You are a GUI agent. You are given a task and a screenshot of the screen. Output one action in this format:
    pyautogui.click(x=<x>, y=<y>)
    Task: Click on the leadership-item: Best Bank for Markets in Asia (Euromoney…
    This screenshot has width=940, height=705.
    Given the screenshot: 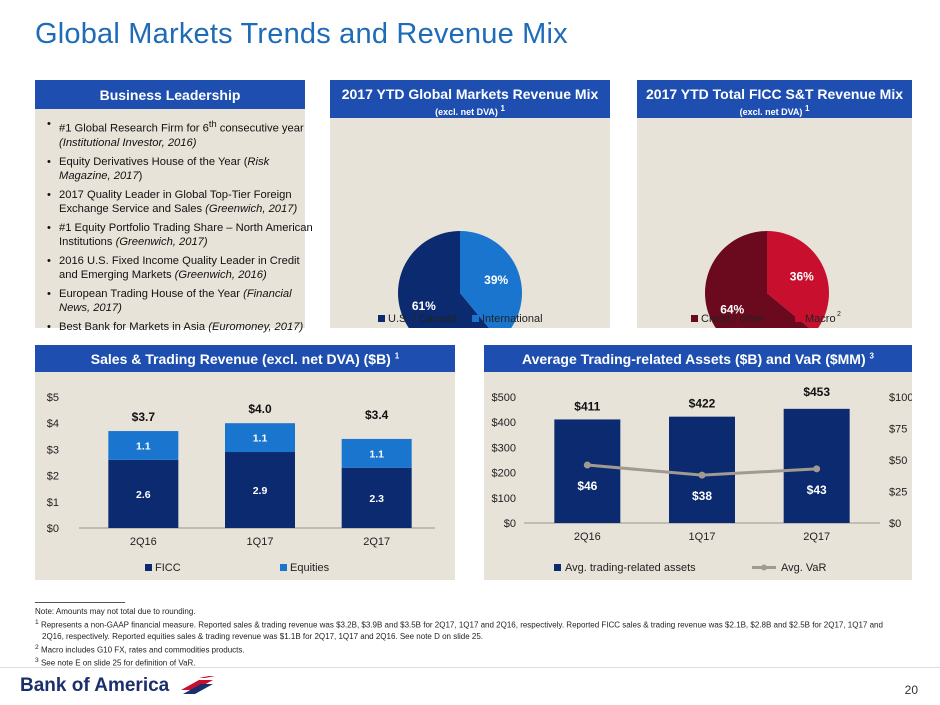 What is the action you would take?
    pyautogui.click(x=179, y=327)
    